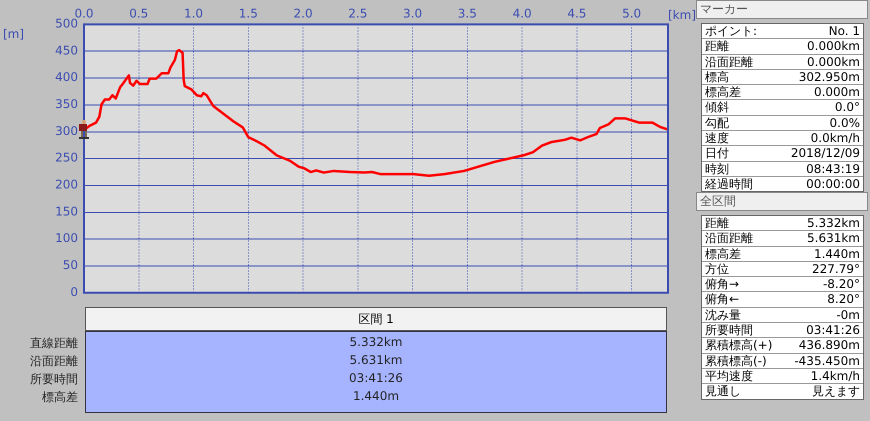  I want to click on text: 標高, so click(717, 77).